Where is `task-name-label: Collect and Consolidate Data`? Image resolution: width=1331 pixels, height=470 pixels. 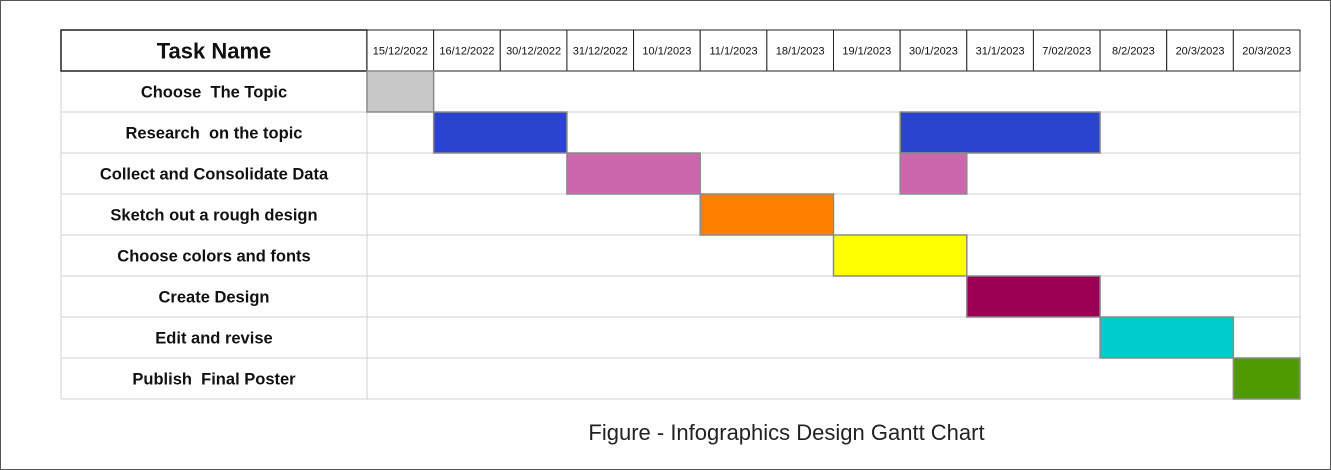 task-name-label: Collect and Consolidate Data is located at coordinates (214, 175).